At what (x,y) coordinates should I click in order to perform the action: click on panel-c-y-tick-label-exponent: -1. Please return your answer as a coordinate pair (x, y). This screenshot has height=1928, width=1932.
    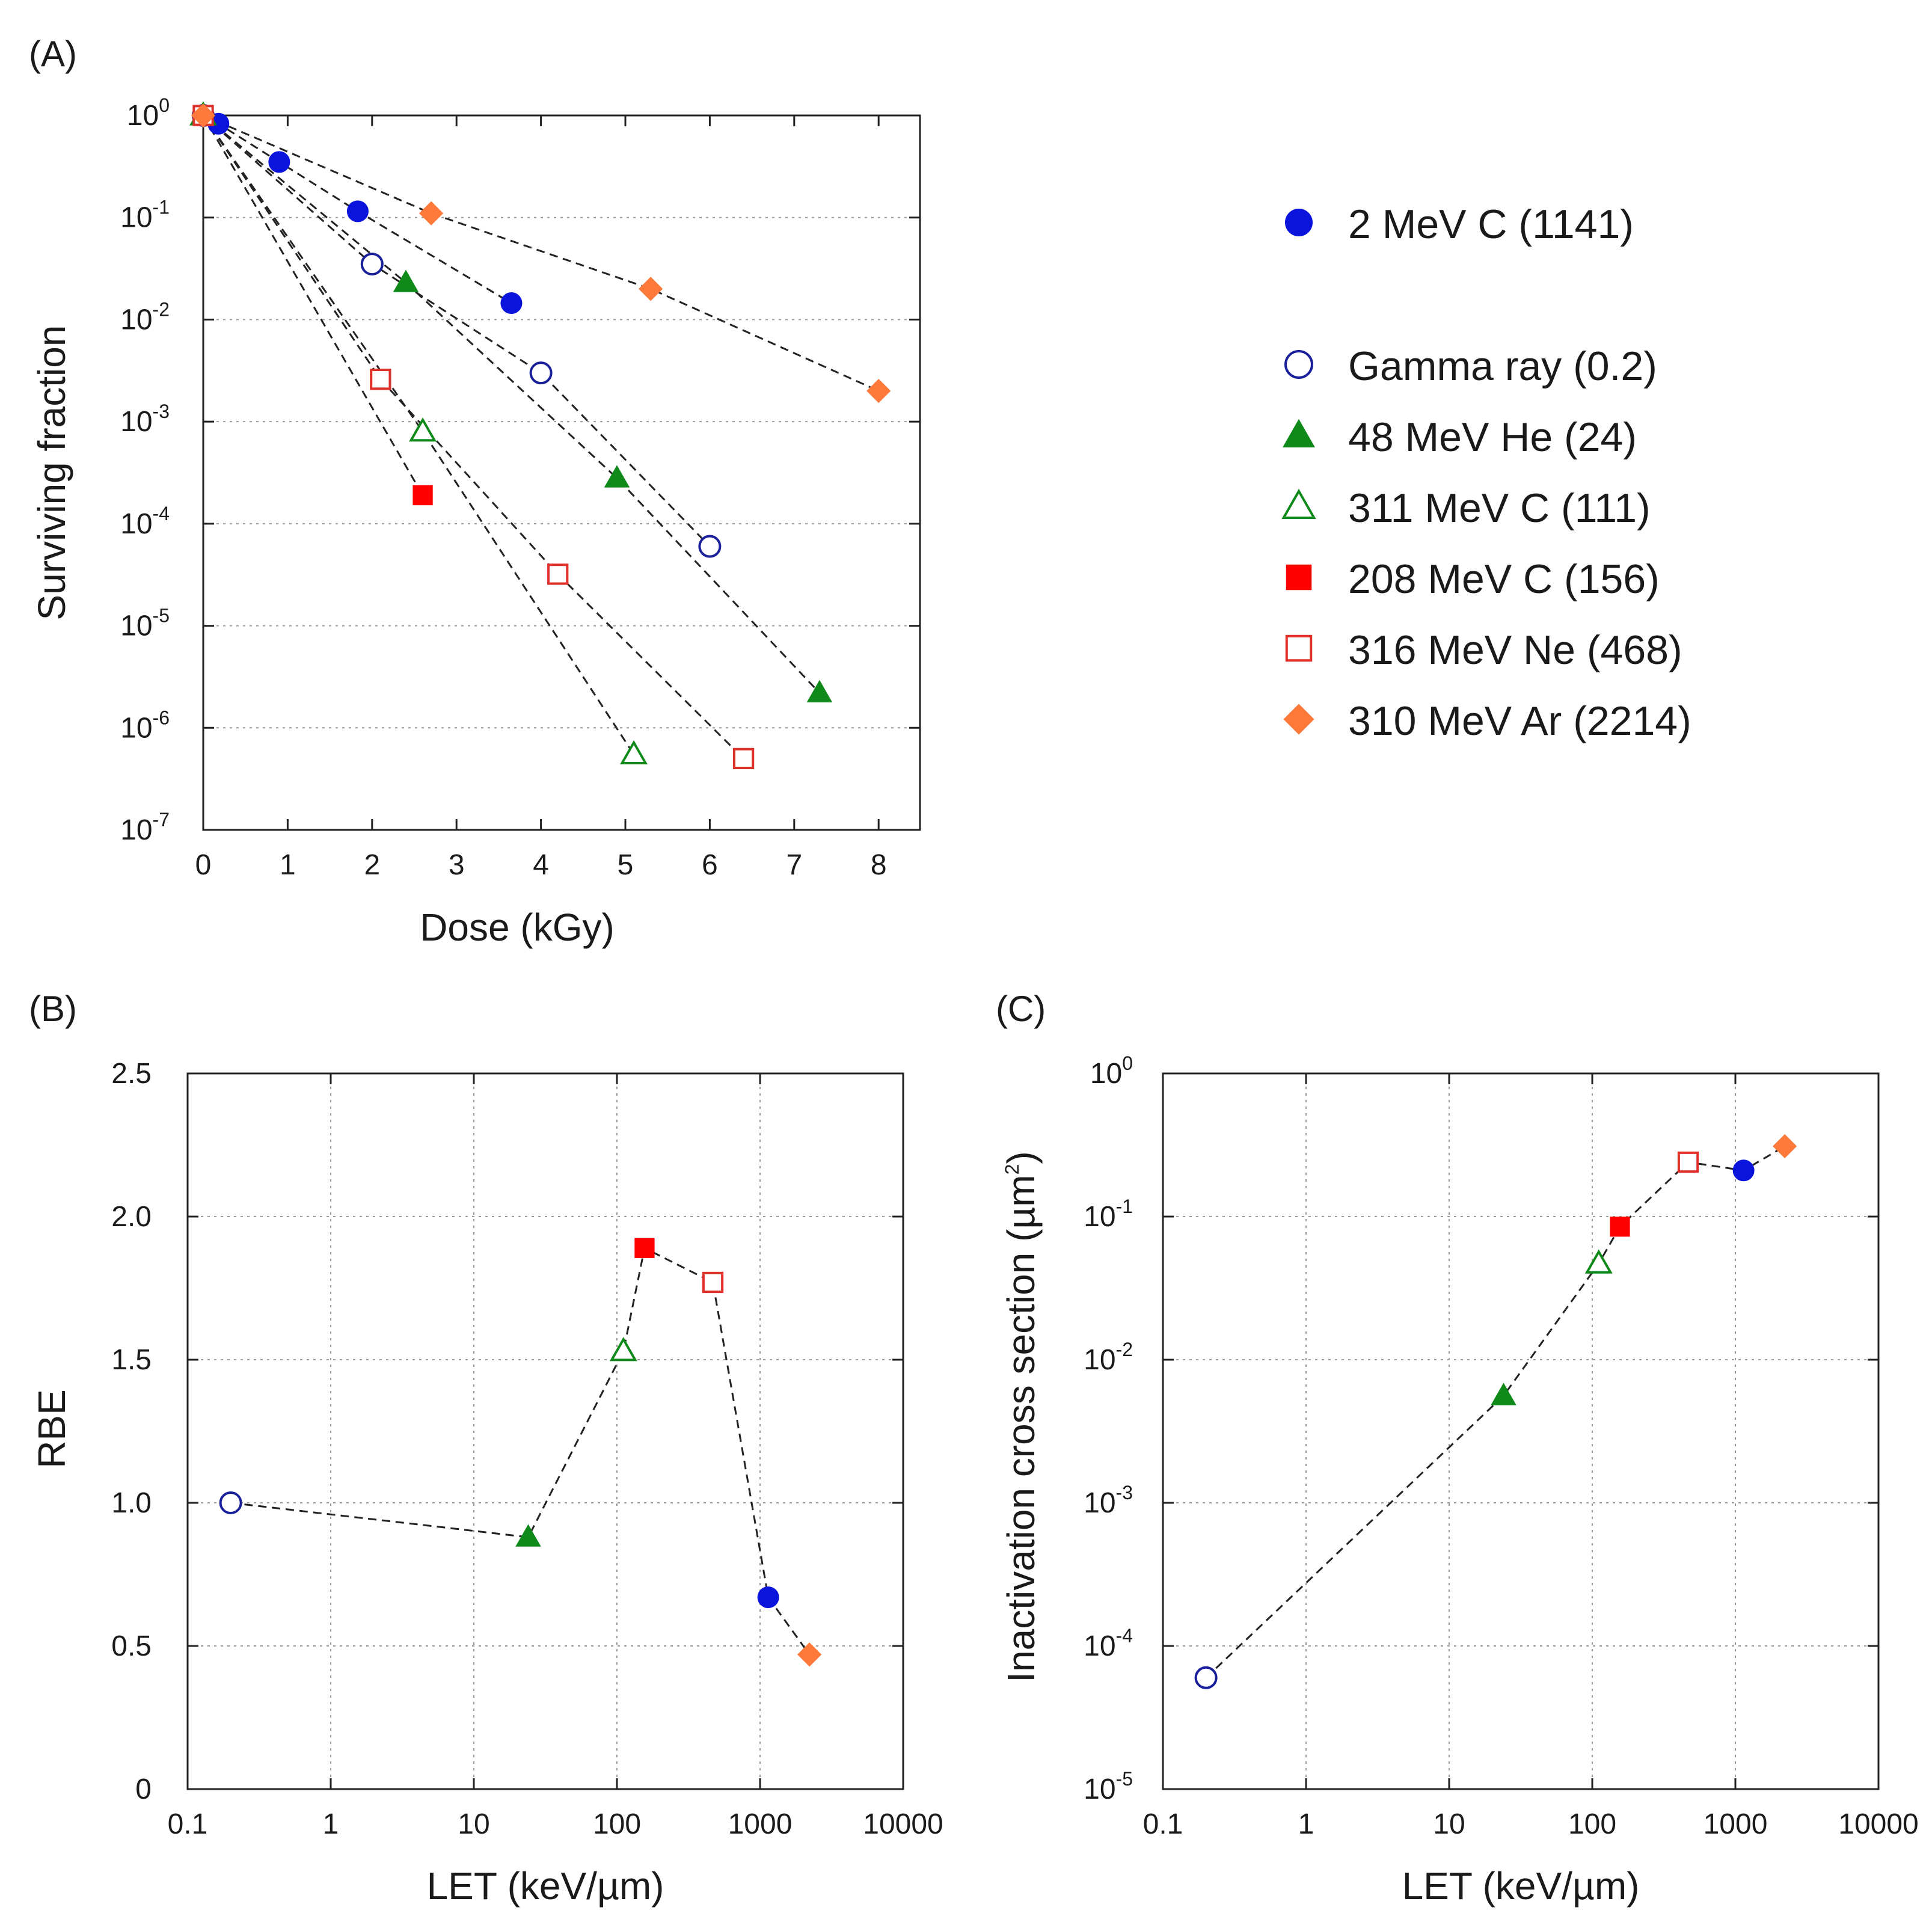
    Looking at the image, I should click on (1124, 1206).